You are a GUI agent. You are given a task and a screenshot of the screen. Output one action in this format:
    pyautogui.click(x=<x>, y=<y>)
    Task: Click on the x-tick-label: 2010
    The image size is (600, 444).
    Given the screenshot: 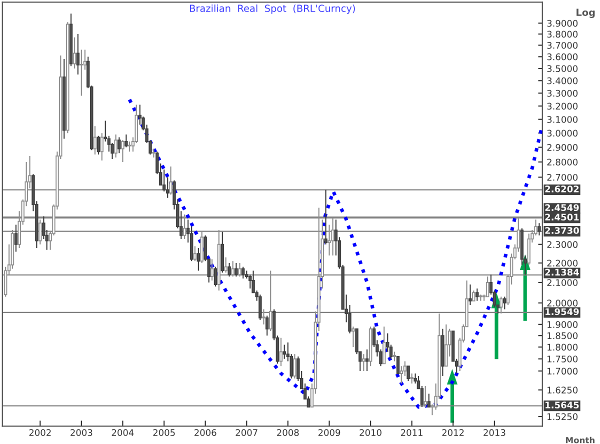 What is the action you would take?
    pyautogui.click(x=371, y=432)
    